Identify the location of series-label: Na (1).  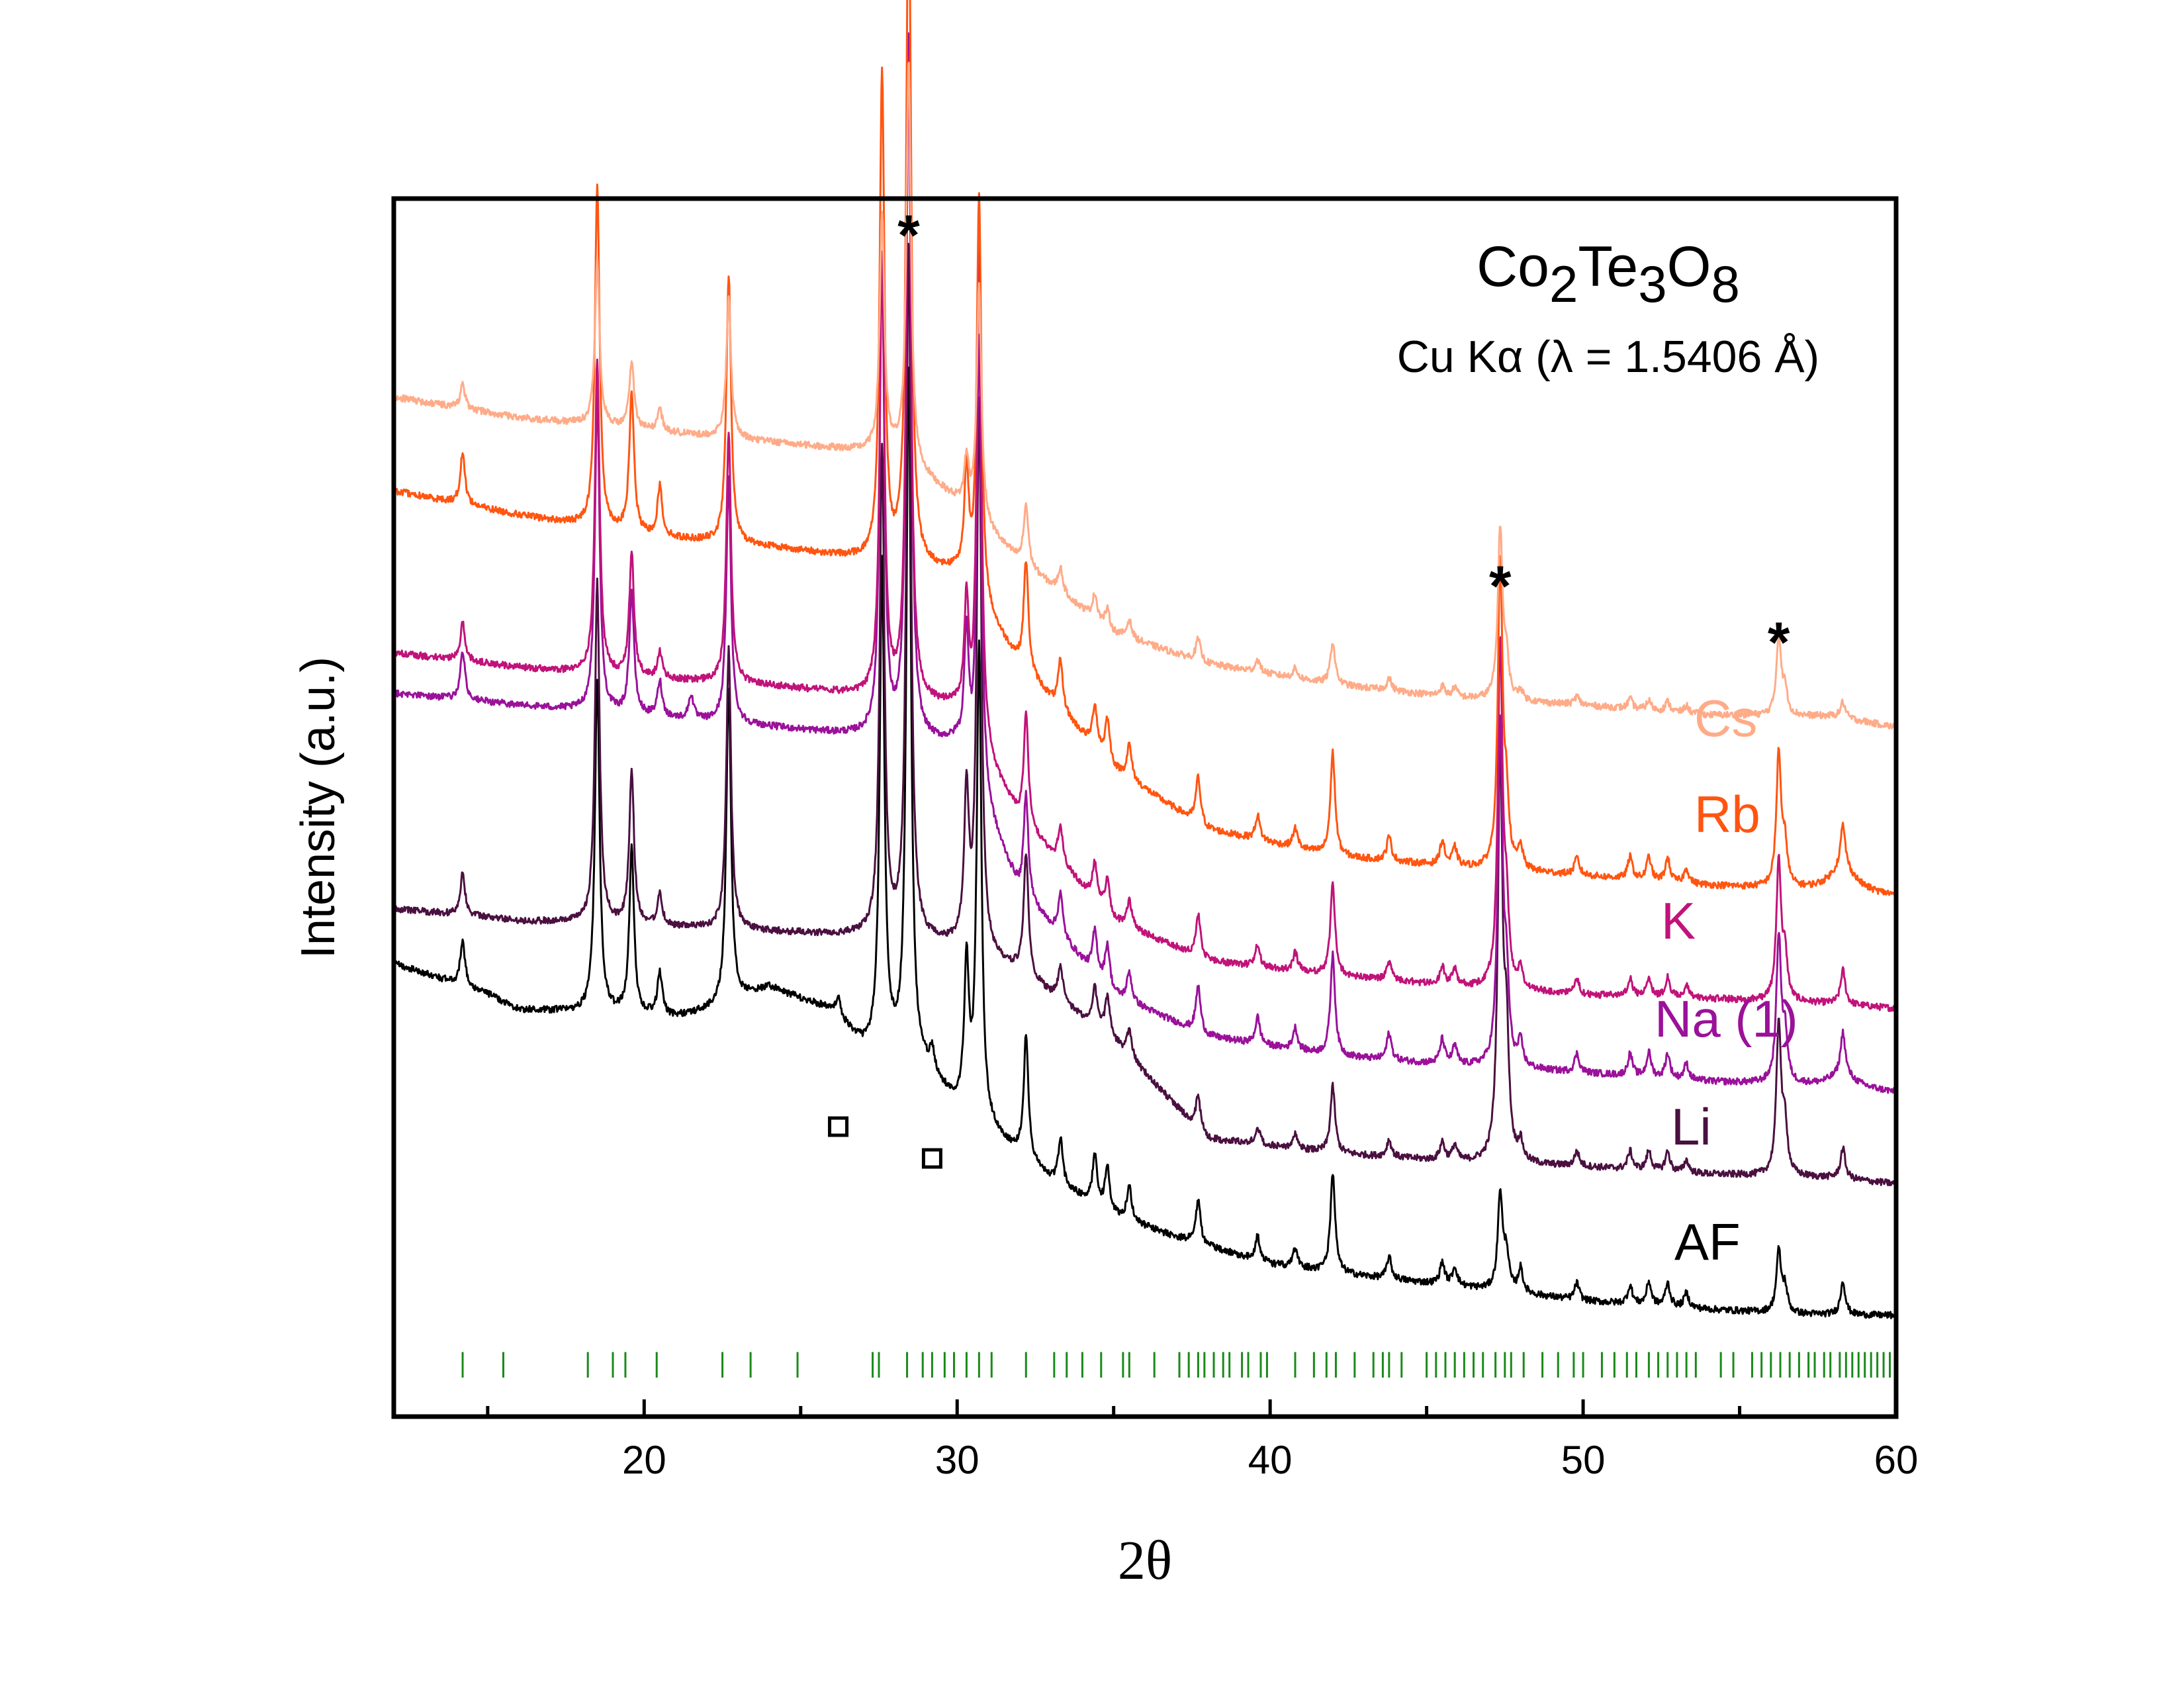
(1726, 1019).